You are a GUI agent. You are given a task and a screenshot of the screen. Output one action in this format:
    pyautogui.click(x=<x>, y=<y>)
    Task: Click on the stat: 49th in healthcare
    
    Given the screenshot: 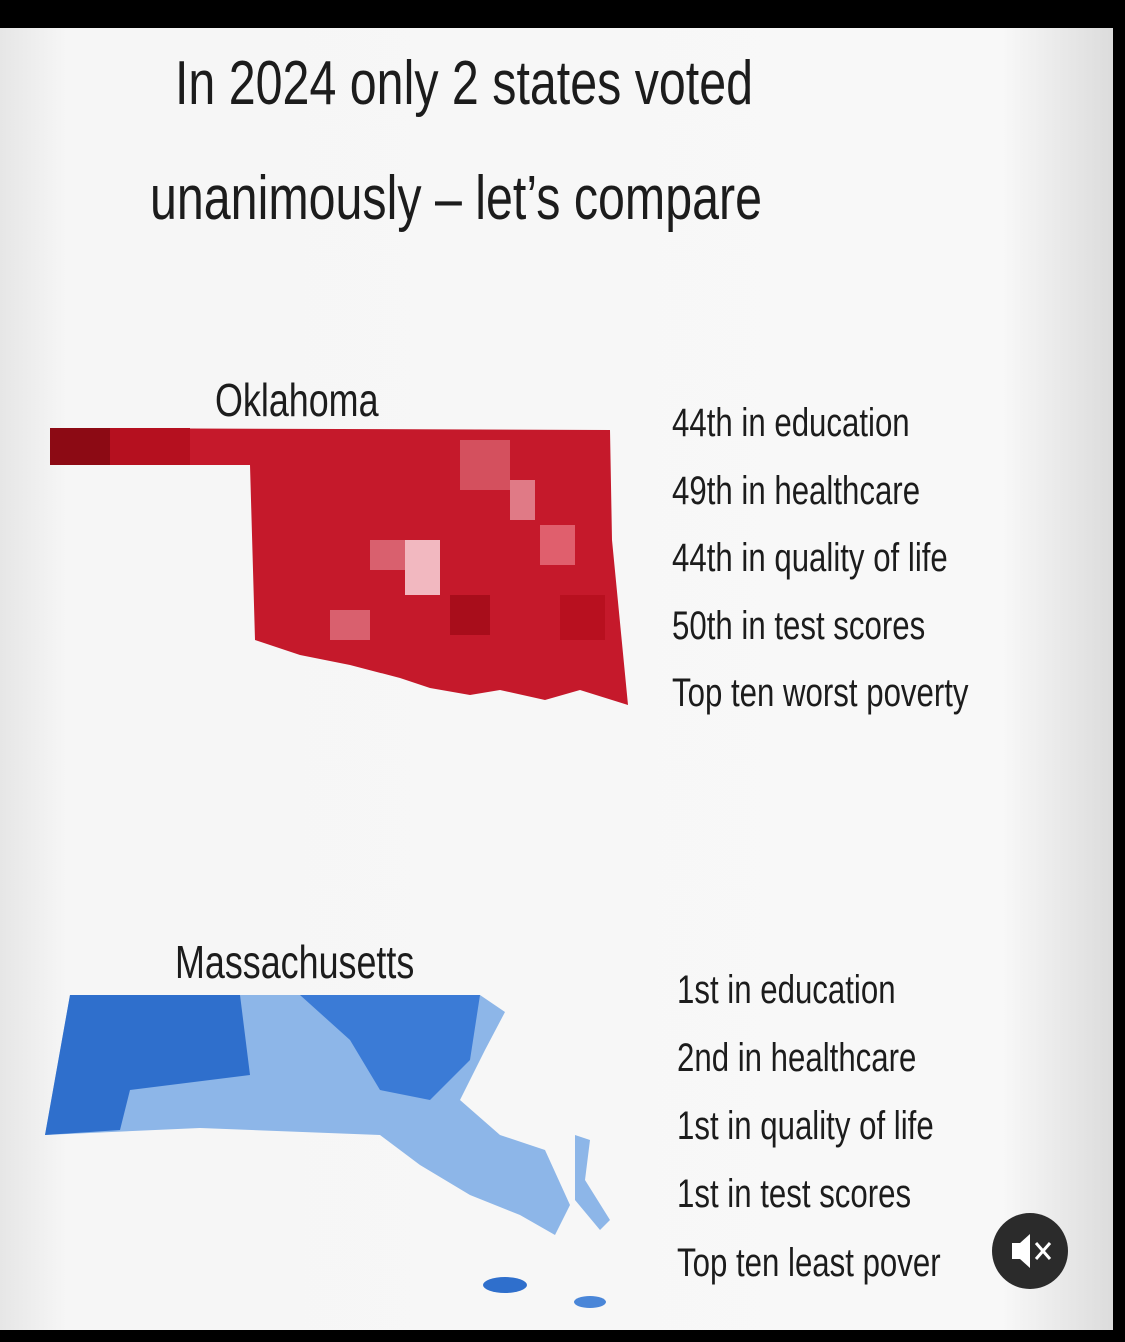 What is the action you would take?
    pyautogui.click(x=796, y=491)
    